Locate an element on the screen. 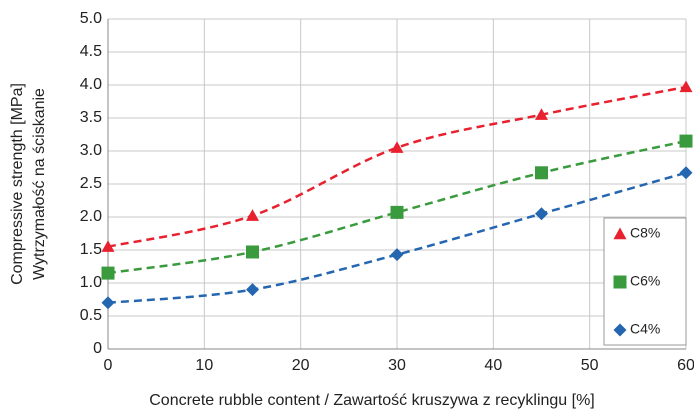  legend-label: C8% is located at coordinates (645, 233).